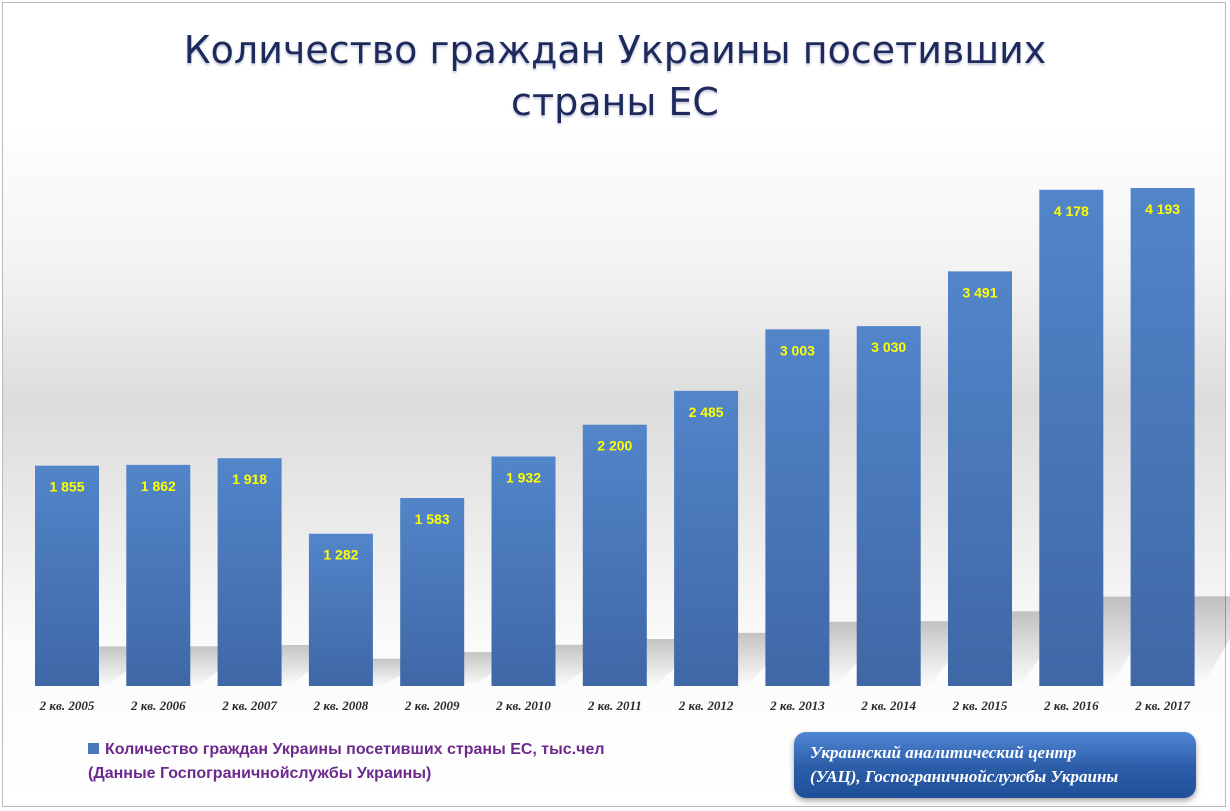 The height and width of the screenshot is (811, 1230). I want to click on data-label: 3 030, so click(888, 347).